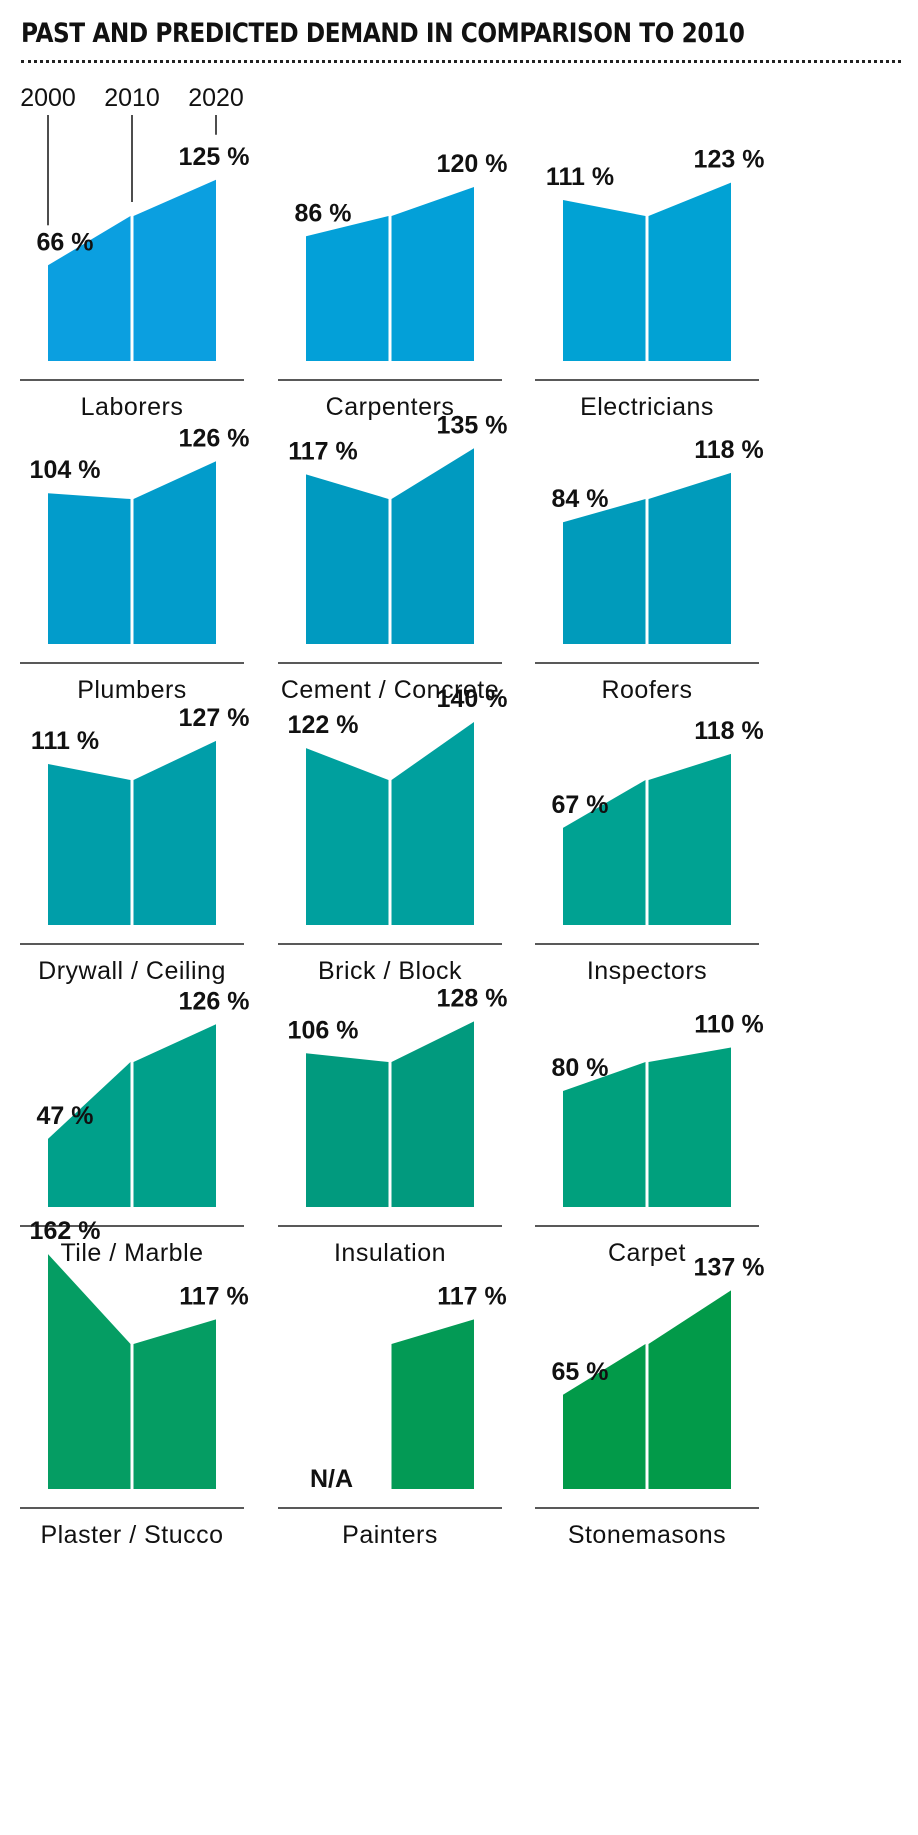  What do you see at coordinates (472, 164) in the screenshot?
I see `carpenters-value-2020: 120 %` at bounding box center [472, 164].